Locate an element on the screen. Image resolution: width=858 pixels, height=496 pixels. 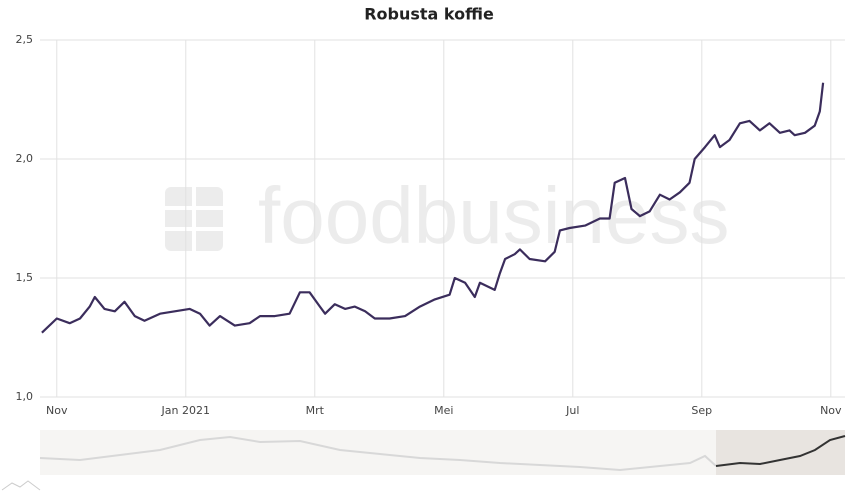
chart-title: Robusta koffie is located at coordinates (429, 14).